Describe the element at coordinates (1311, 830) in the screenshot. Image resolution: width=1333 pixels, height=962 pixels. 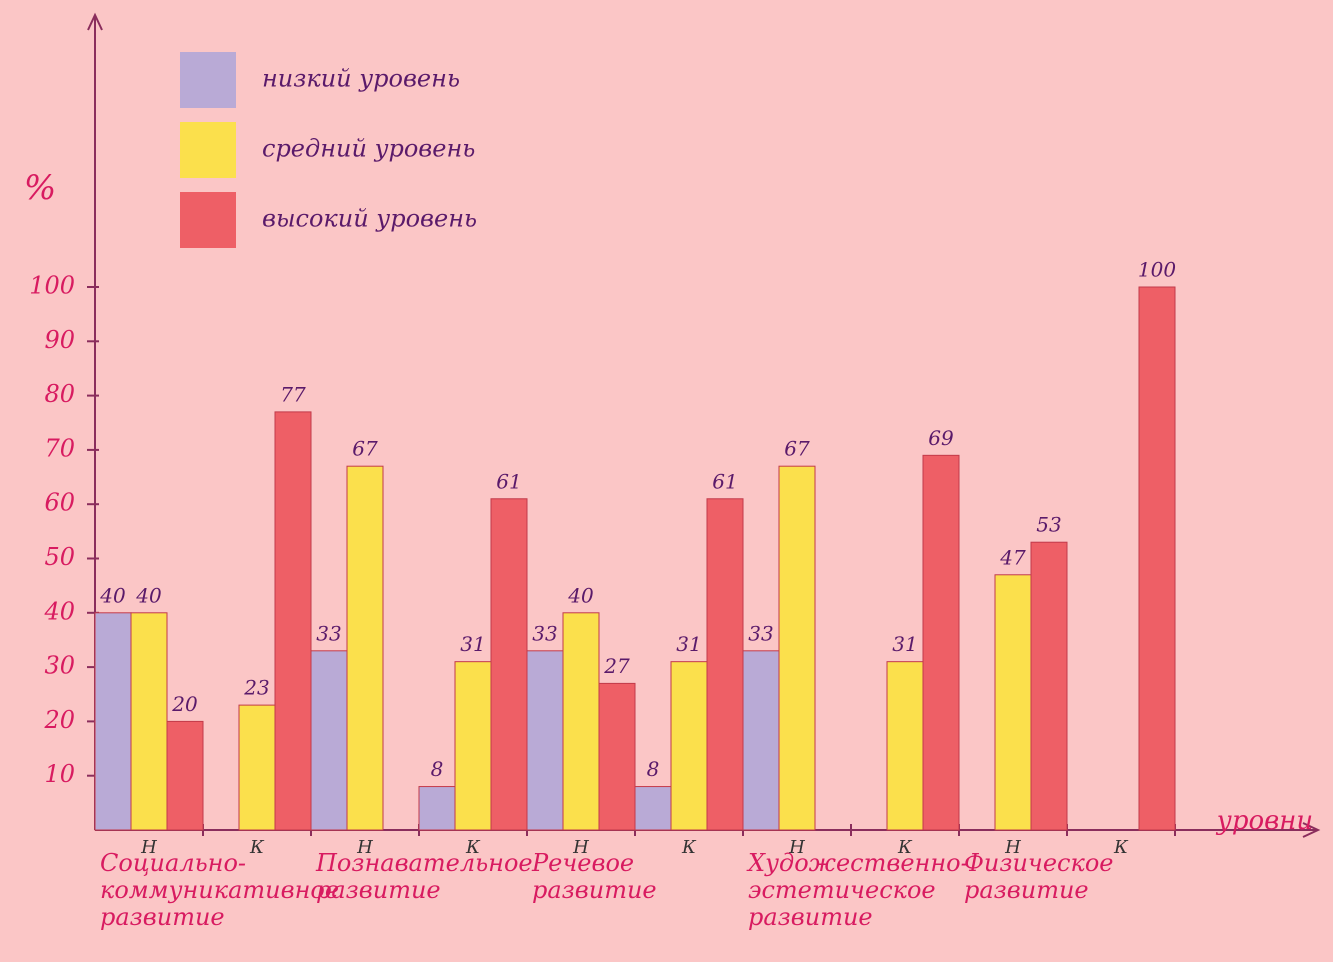
I see `x-axis-arrow` at that location.